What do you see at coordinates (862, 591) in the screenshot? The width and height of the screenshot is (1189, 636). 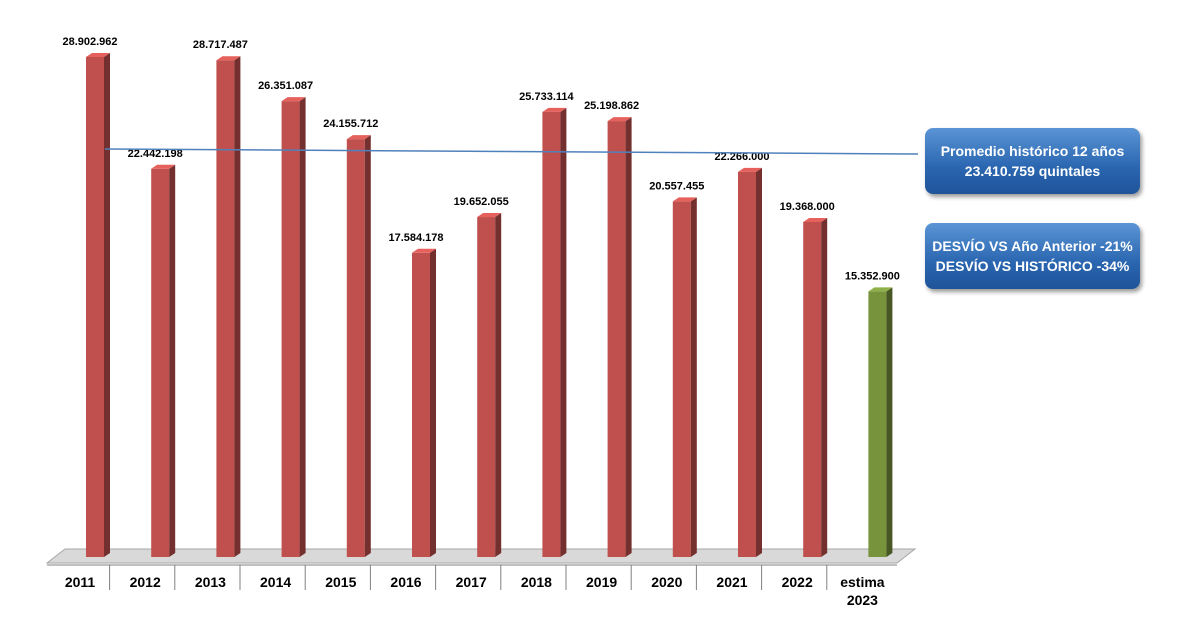 I see `x-tick-label: estima 2023` at bounding box center [862, 591].